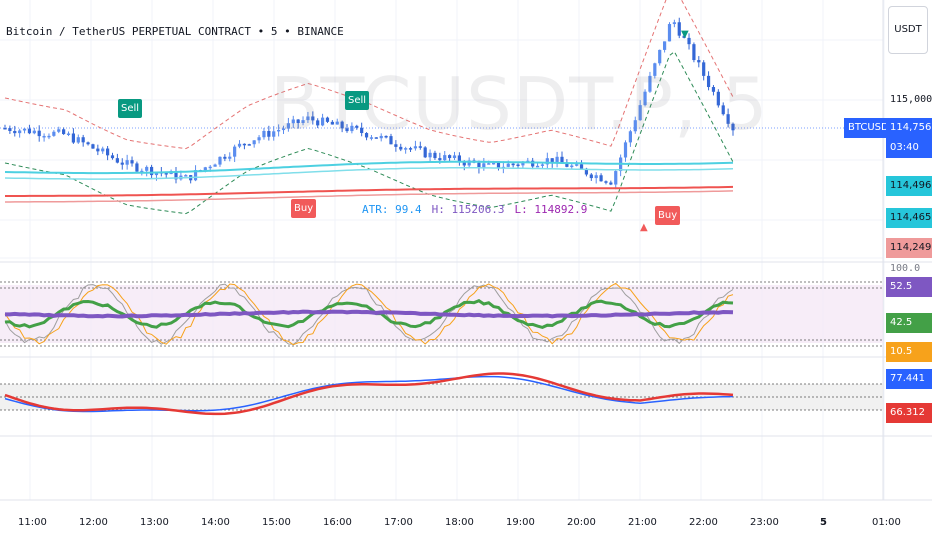 The width and height of the screenshot is (932, 550). I want to click on rsi-tag: 52.5, so click(909, 287).